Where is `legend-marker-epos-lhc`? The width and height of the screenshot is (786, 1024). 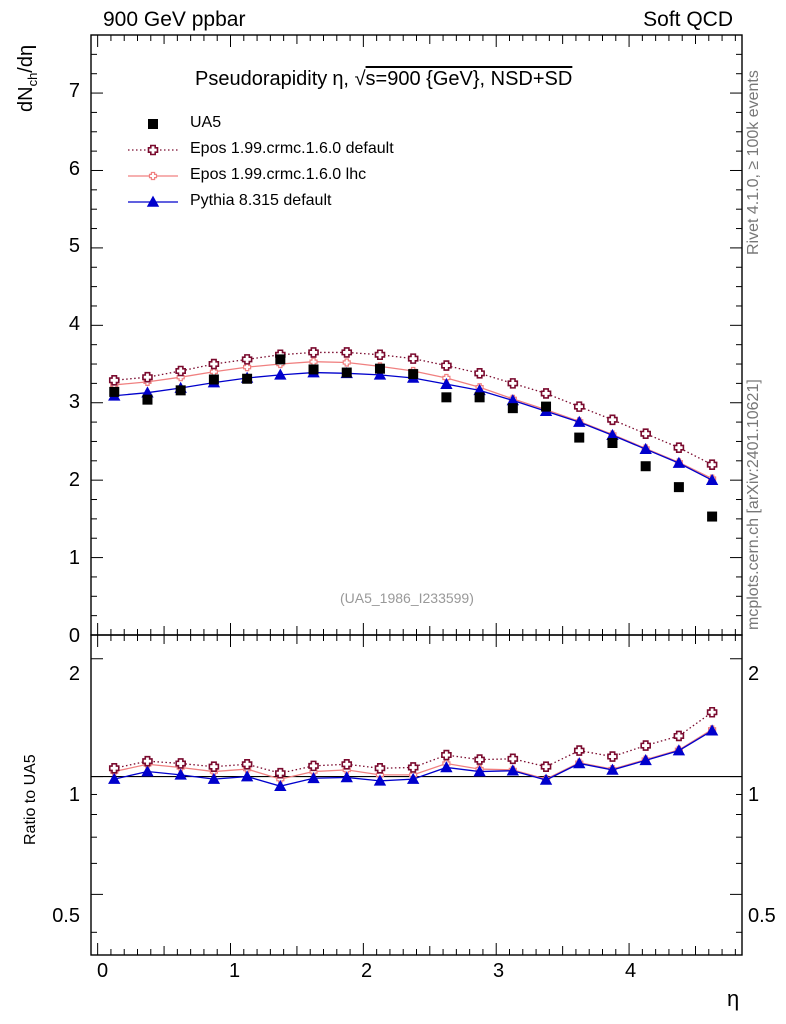 legend-marker-epos-lhc is located at coordinates (153, 176).